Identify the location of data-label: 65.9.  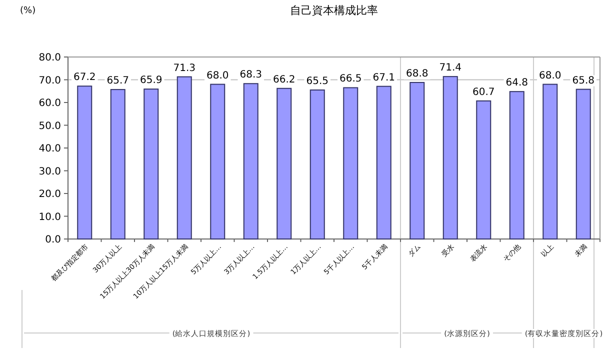
(151, 80).